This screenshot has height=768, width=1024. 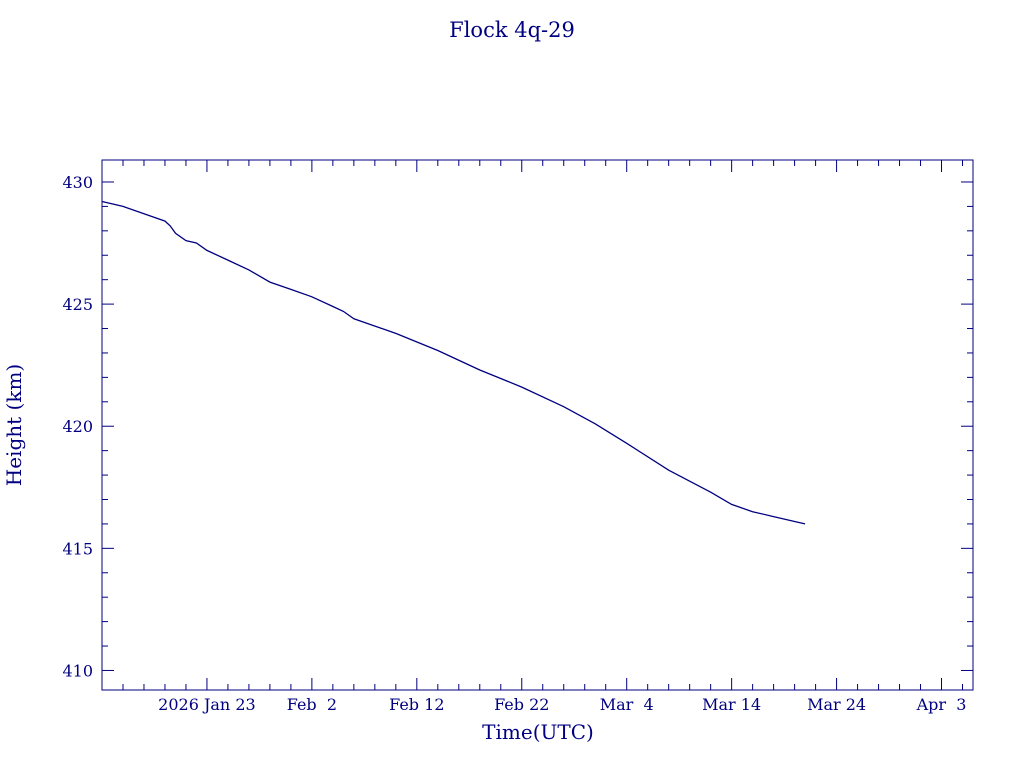 What do you see at coordinates (77, 304) in the screenshot?
I see `y-tick-label: 425` at bounding box center [77, 304].